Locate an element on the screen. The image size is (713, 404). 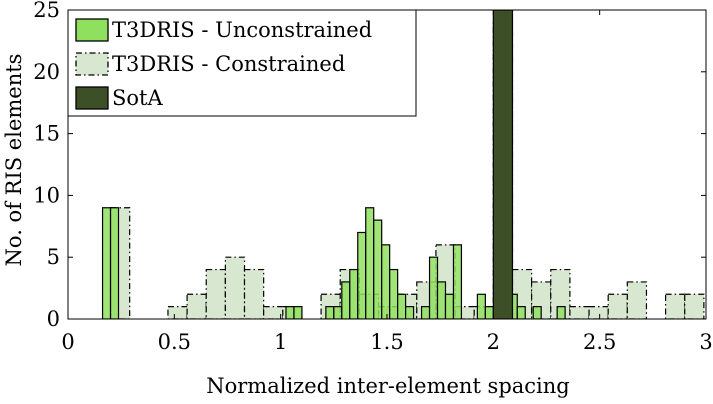
x-tick-label-2: 1 is located at coordinates (280, 342).